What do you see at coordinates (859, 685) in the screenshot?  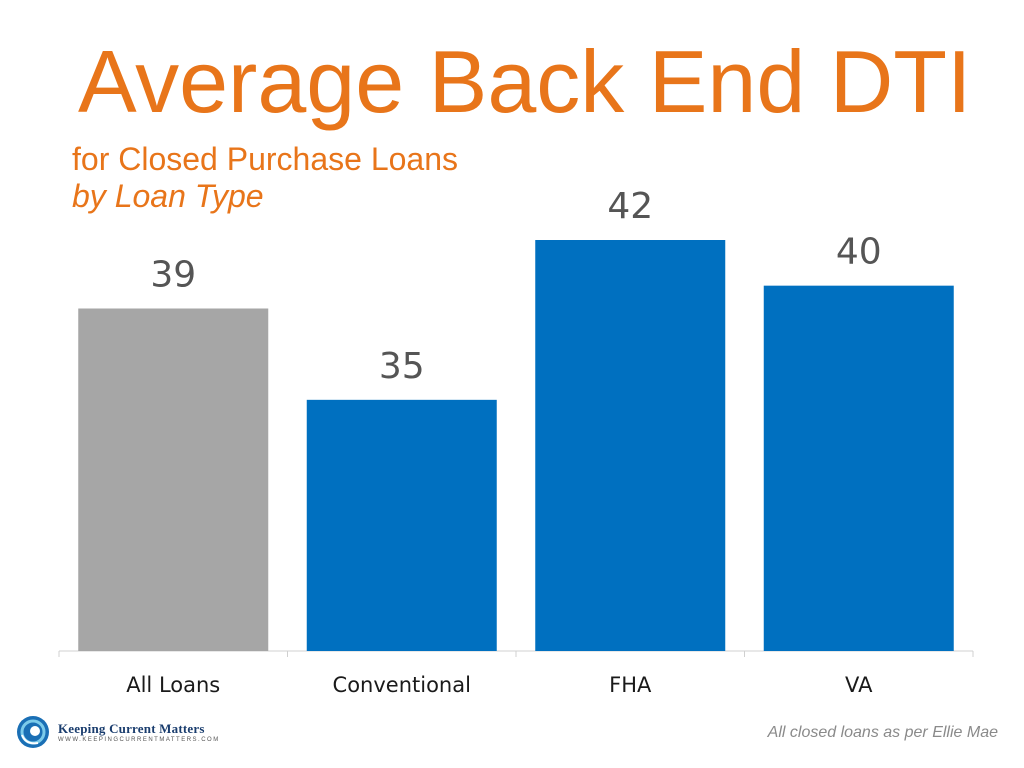 I see `x-tick-label: VA` at bounding box center [859, 685].